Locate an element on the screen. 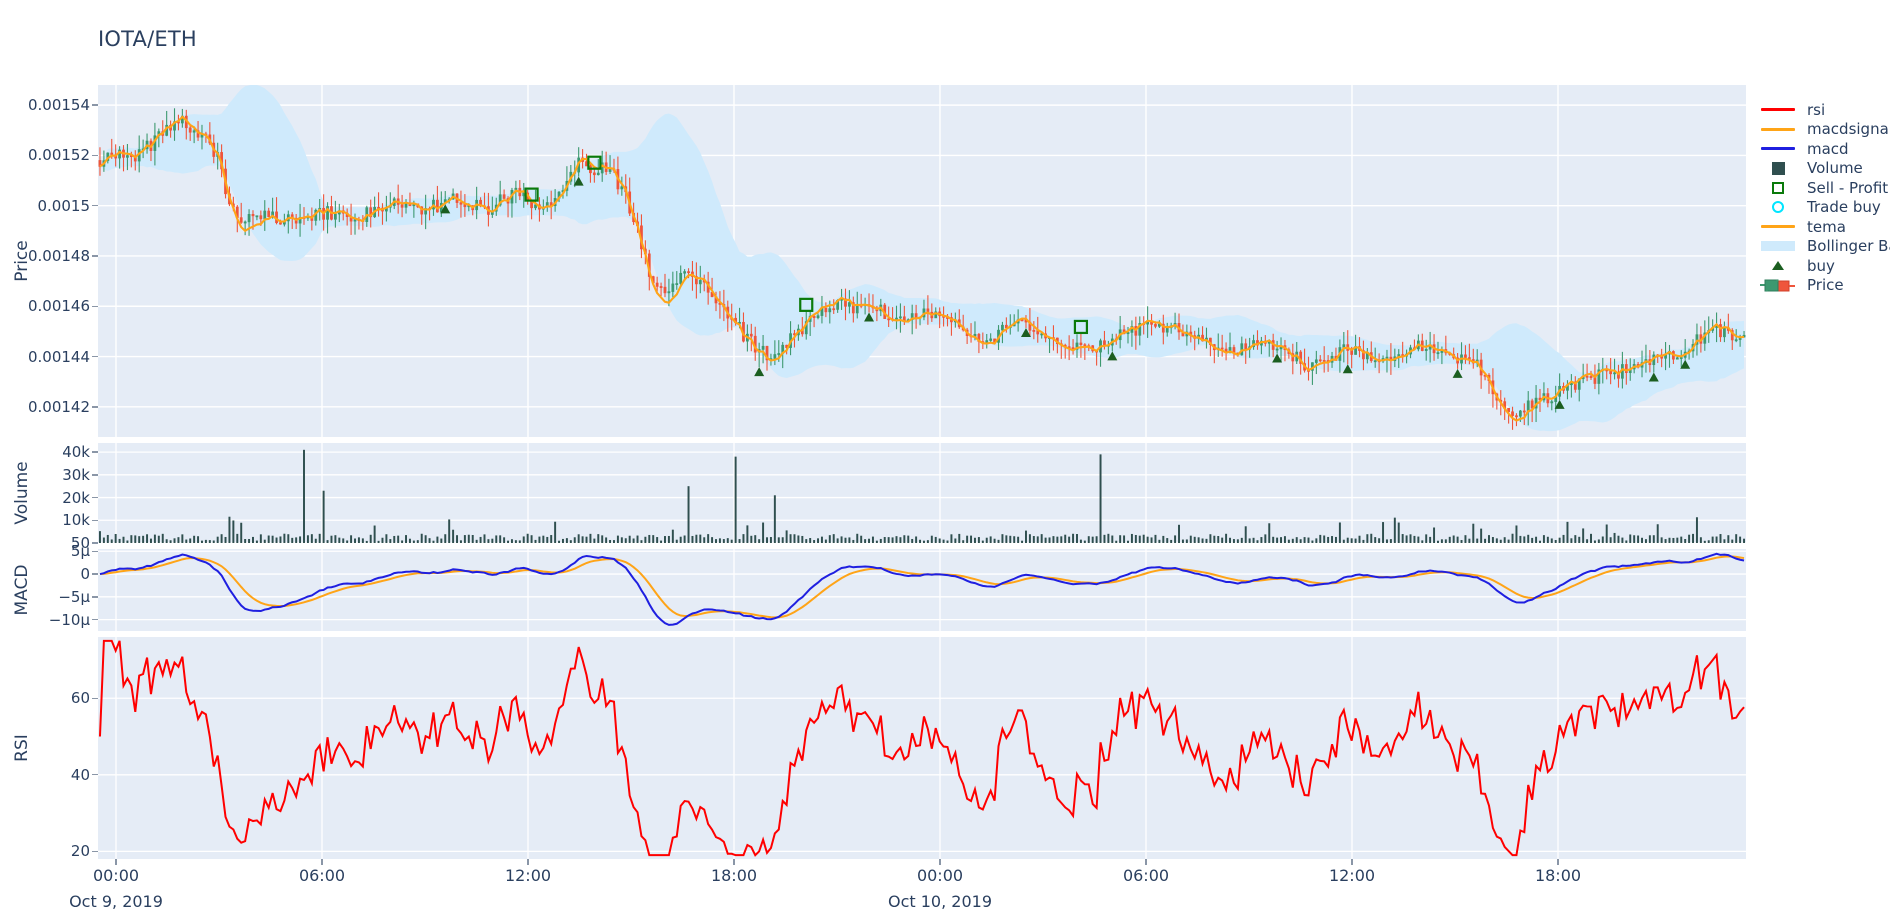  x-date-label-1: Oct 10, 2019 is located at coordinates (940, 901).